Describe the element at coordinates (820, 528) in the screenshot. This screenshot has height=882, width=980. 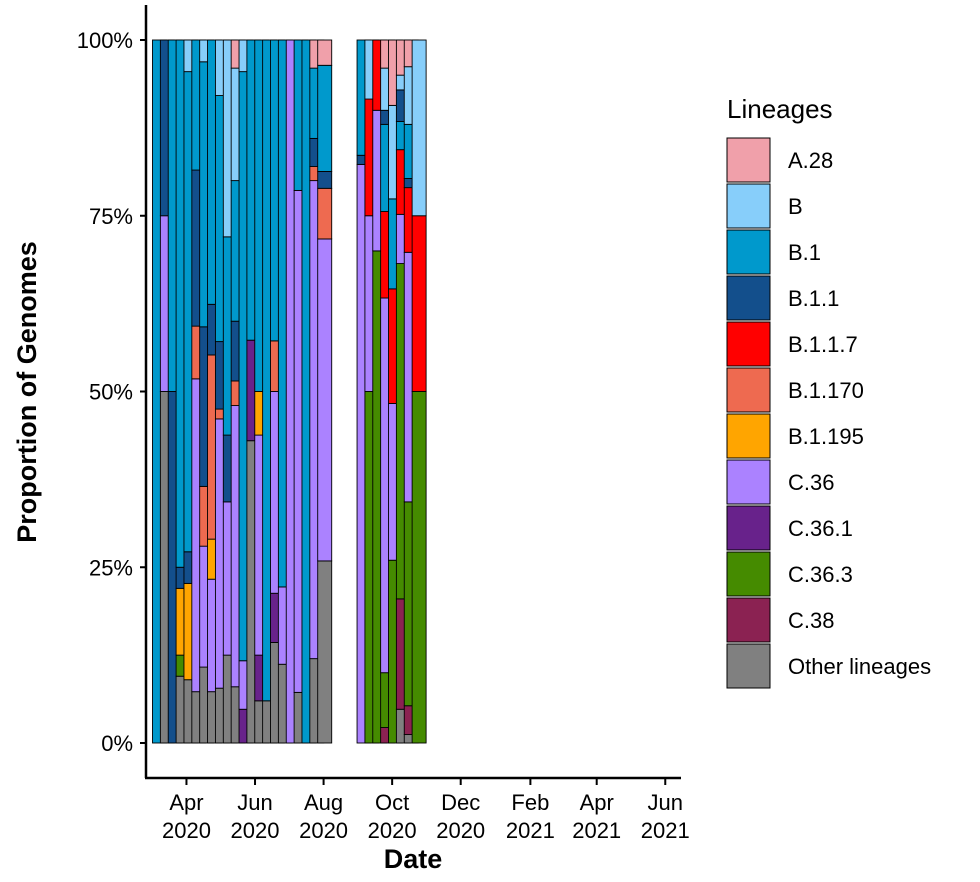
I see `legend-label: C.36.1` at that location.